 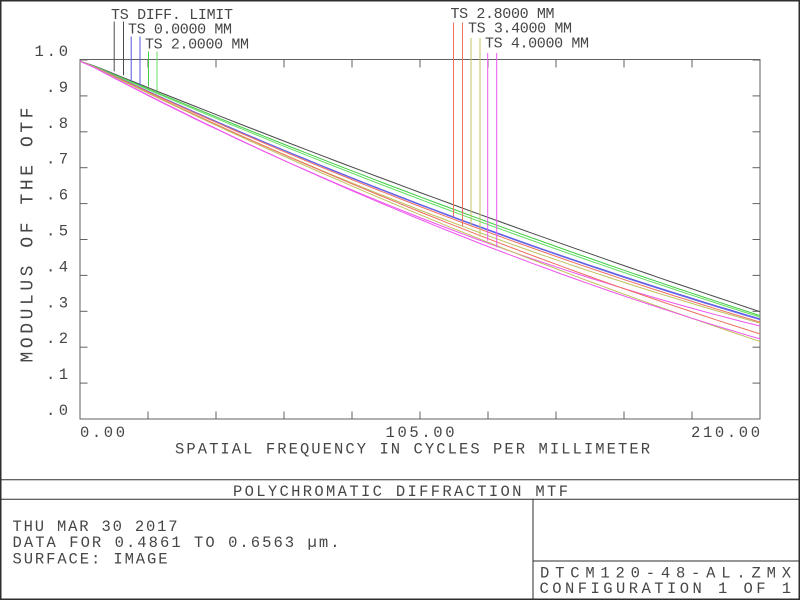 What do you see at coordinates (172, 15) in the screenshot?
I see `svg-text: TS DIFF. LIMIT` at bounding box center [172, 15].